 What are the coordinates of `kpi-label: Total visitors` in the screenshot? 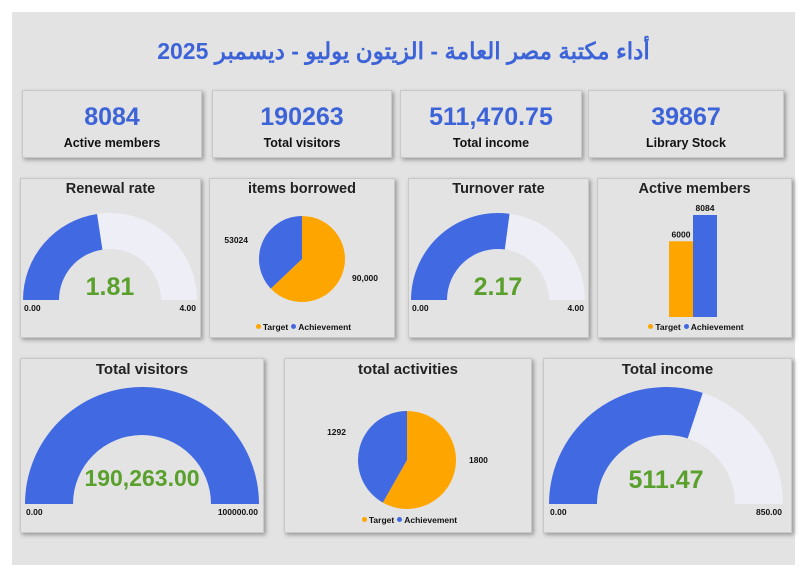 It's located at (302, 143).